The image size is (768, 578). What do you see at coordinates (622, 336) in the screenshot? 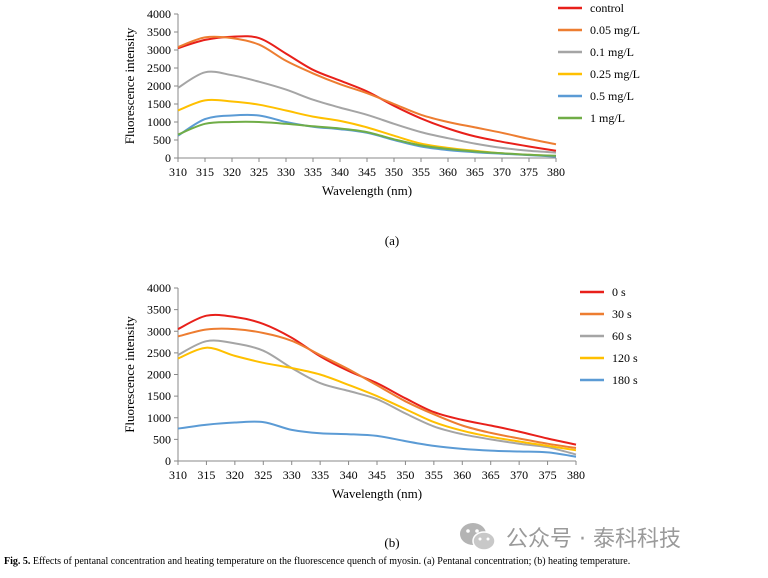
I see `legend-label: 60 s` at bounding box center [622, 336].